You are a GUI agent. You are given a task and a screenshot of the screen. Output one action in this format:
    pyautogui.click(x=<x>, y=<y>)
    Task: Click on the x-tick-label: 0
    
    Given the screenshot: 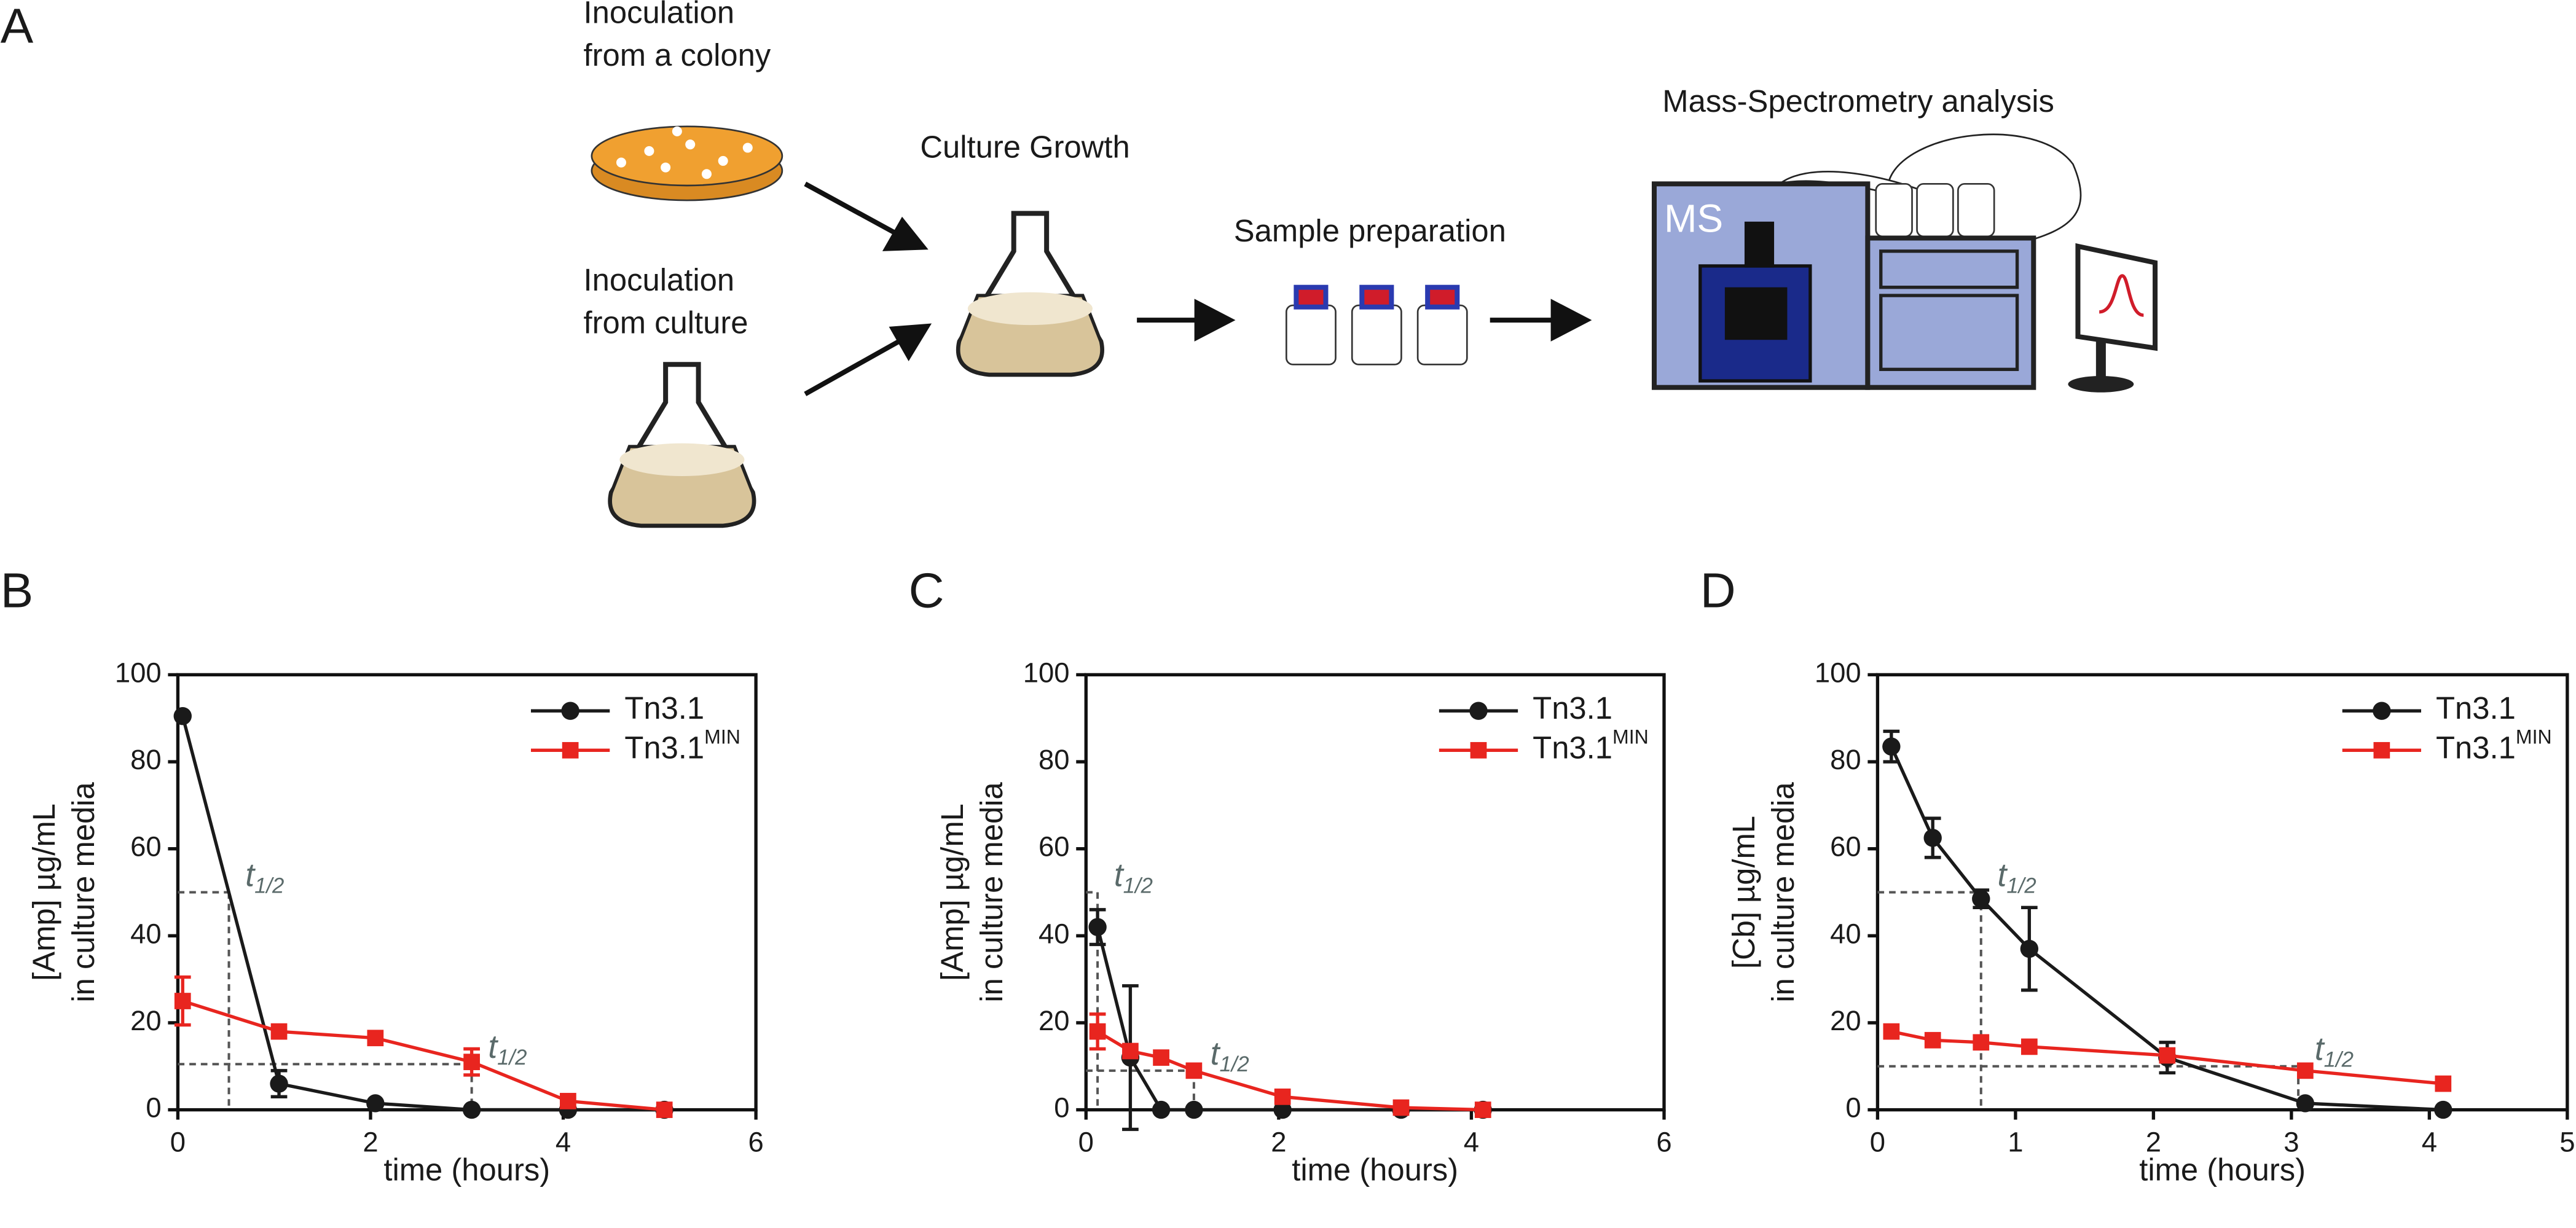 What is the action you would take?
    pyautogui.click(x=1086, y=1142)
    